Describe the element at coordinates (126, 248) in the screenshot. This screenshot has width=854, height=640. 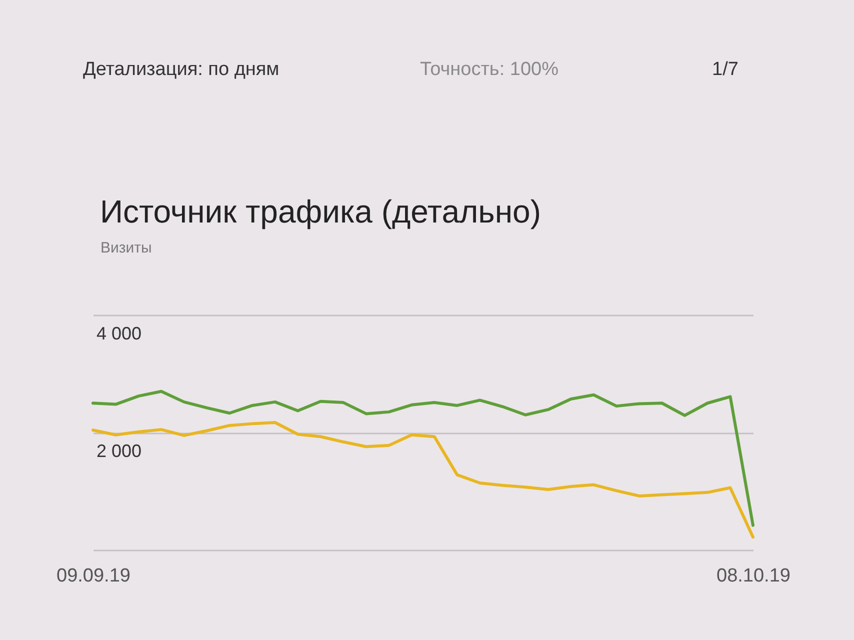
I see `y-axis-title: Визиты` at that location.